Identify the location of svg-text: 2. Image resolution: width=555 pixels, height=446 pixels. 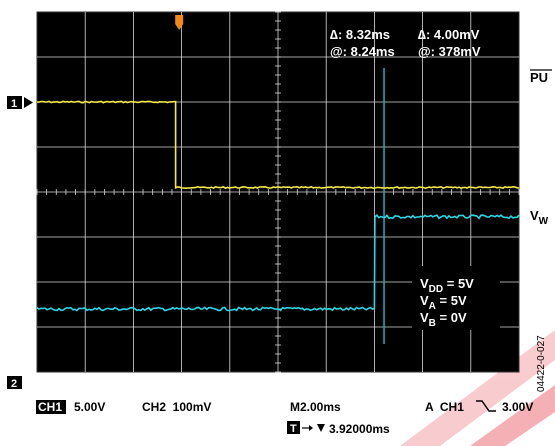
(14, 384).